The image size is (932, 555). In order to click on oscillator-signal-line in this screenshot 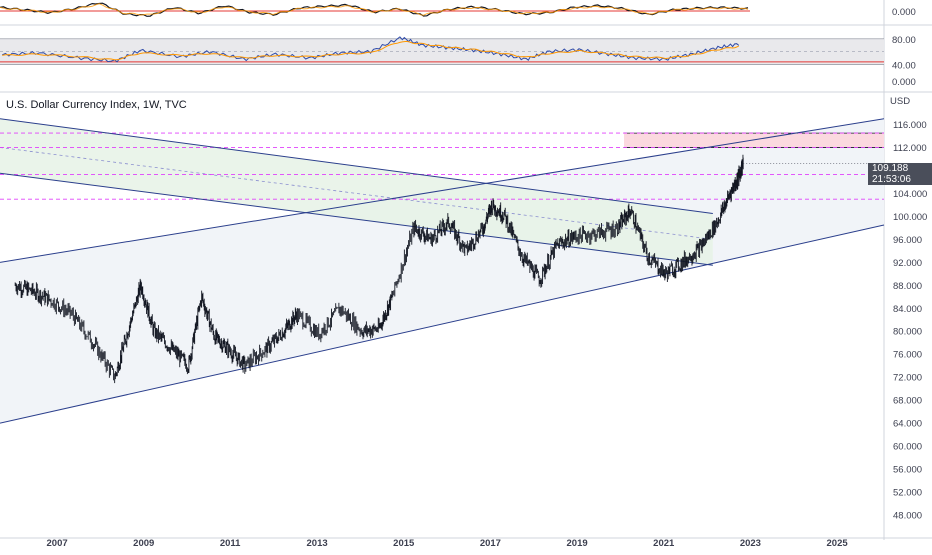, I will do `click(374, 9)`.